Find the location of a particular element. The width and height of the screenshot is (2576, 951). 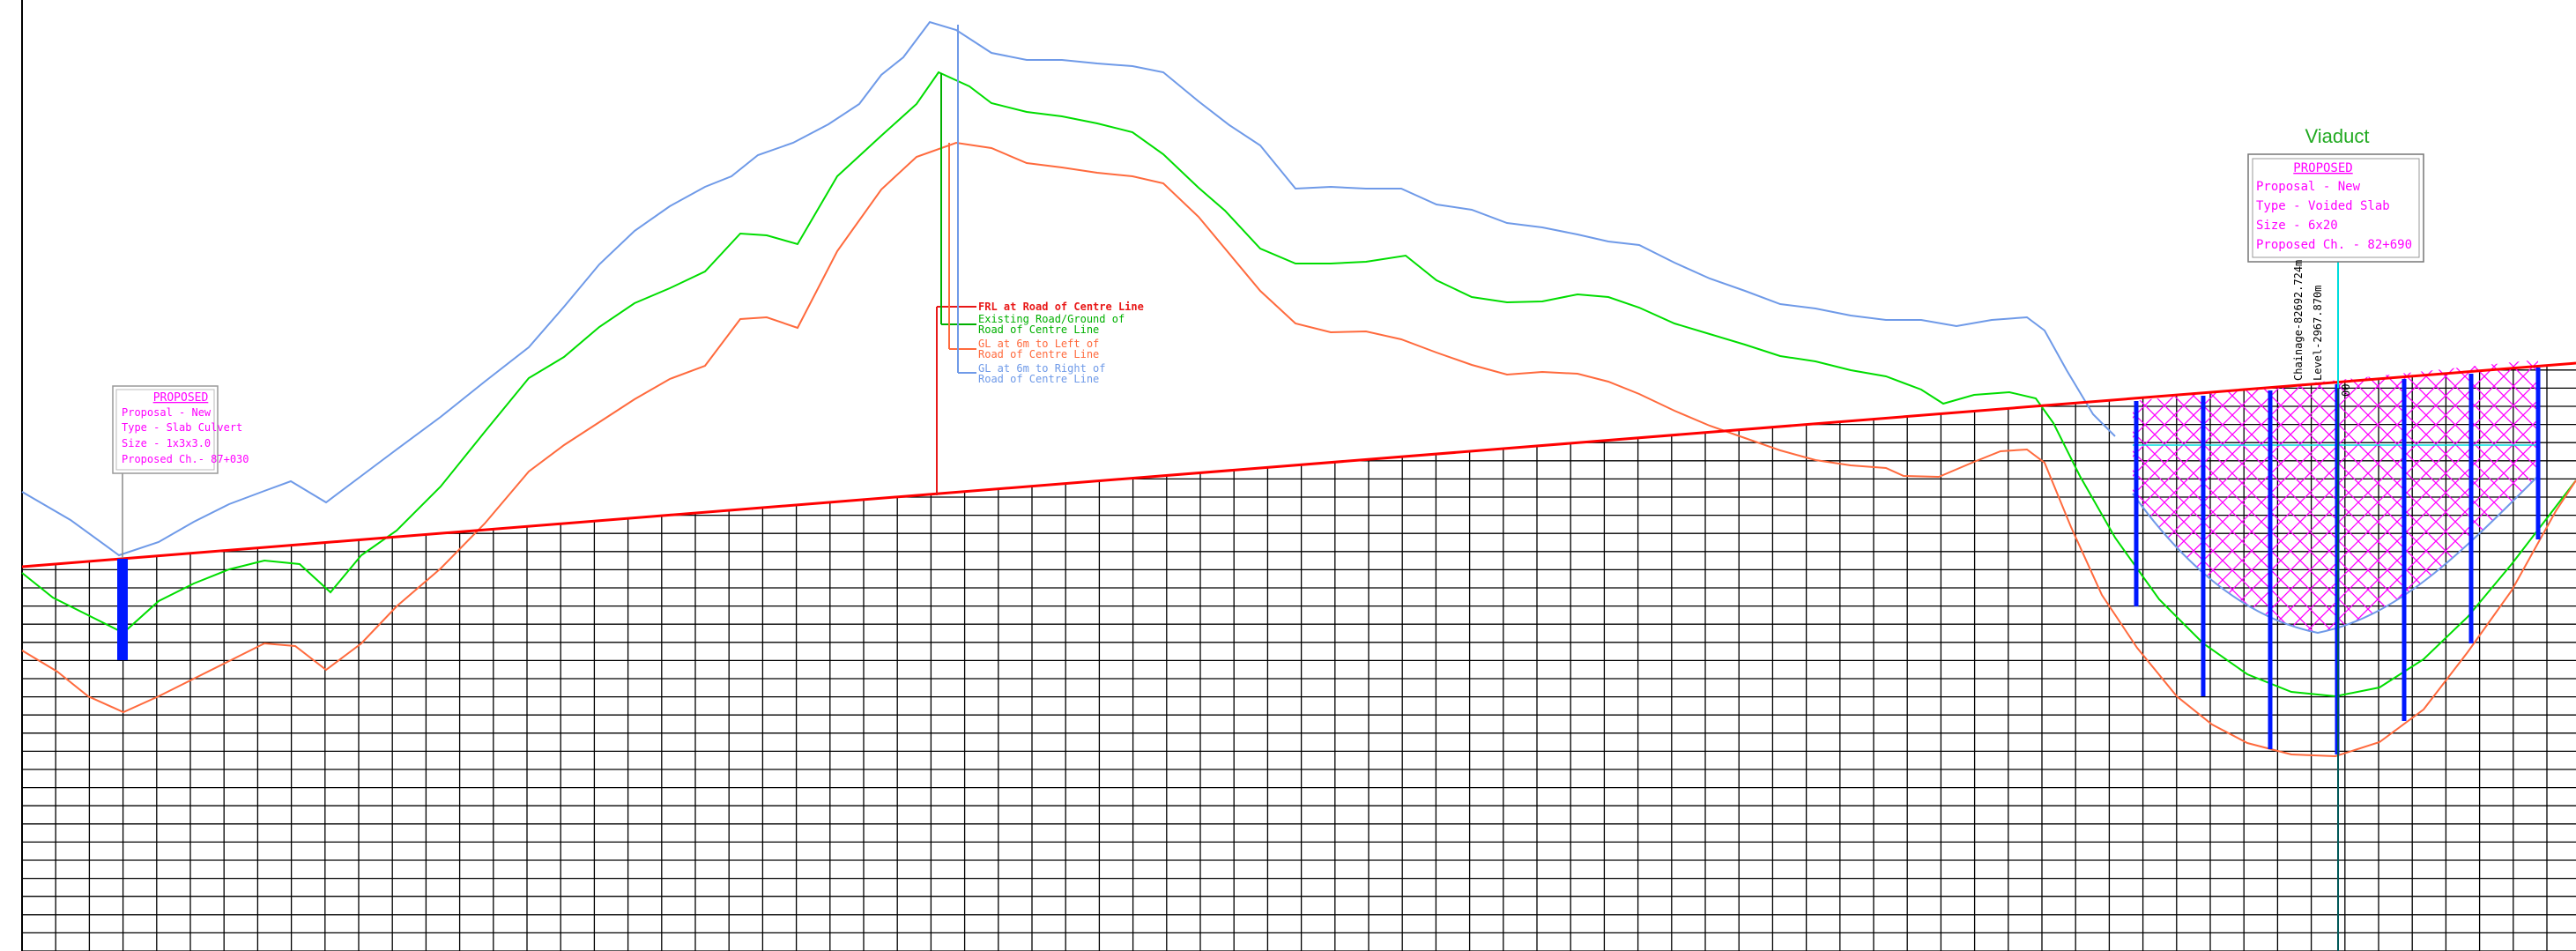

culvert-title: PROPOSED is located at coordinates (181, 398).